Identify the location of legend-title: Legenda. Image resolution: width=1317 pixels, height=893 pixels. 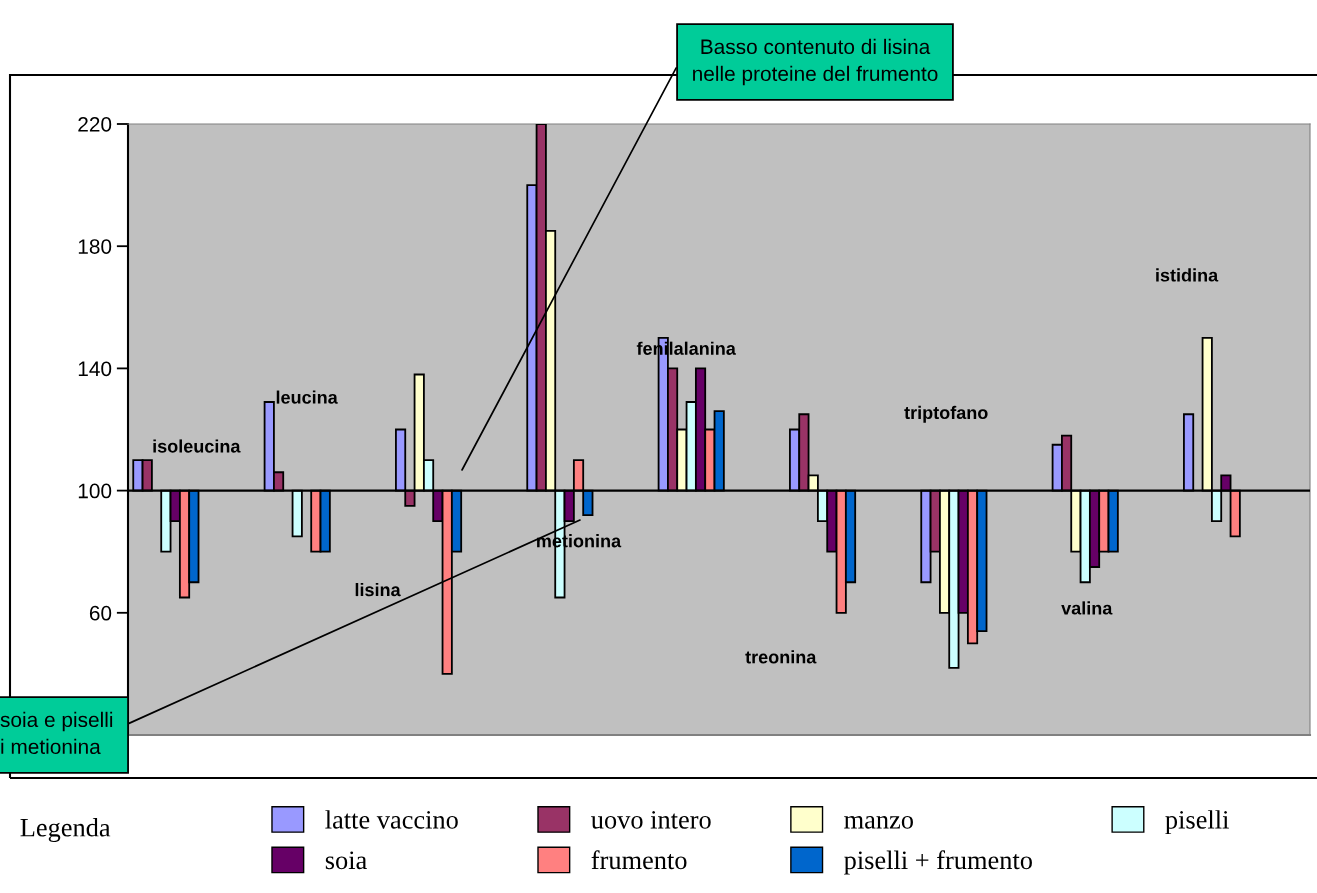
(65, 830).